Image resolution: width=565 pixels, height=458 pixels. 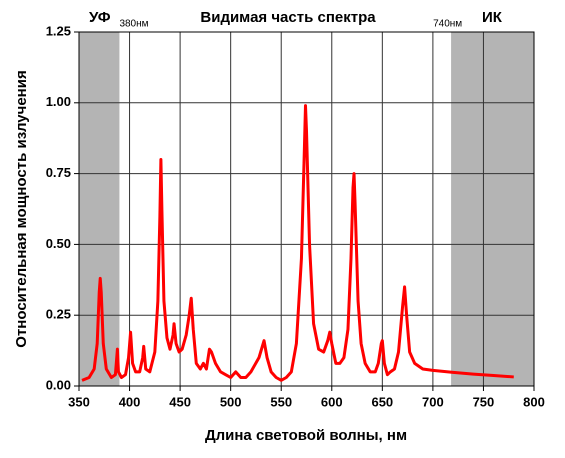 I want to click on x-axis-label: Длина световой волны, нм, so click(x=306, y=435).